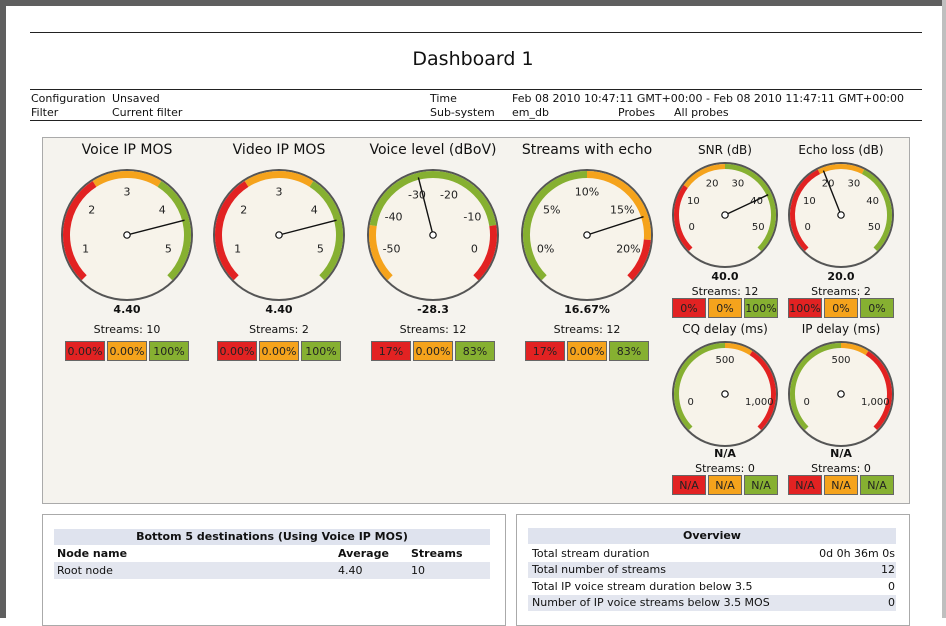 This screenshot has height=626, width=946. What do you see at coordinates (805, 308) in the screenshot?
I see `percent-box-red: 100%` at bounding box center [805, 308].